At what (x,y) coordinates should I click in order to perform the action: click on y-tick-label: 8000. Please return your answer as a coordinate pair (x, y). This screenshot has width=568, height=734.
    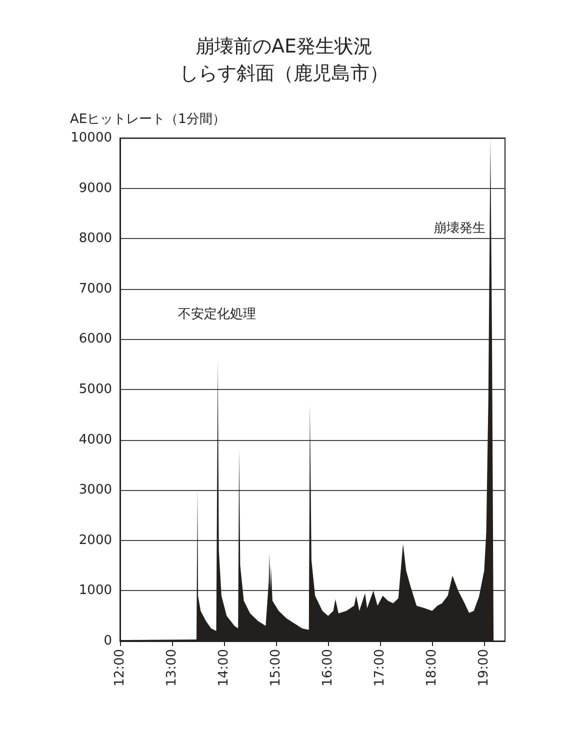
    Looking at the image, I should click on (95, 238).